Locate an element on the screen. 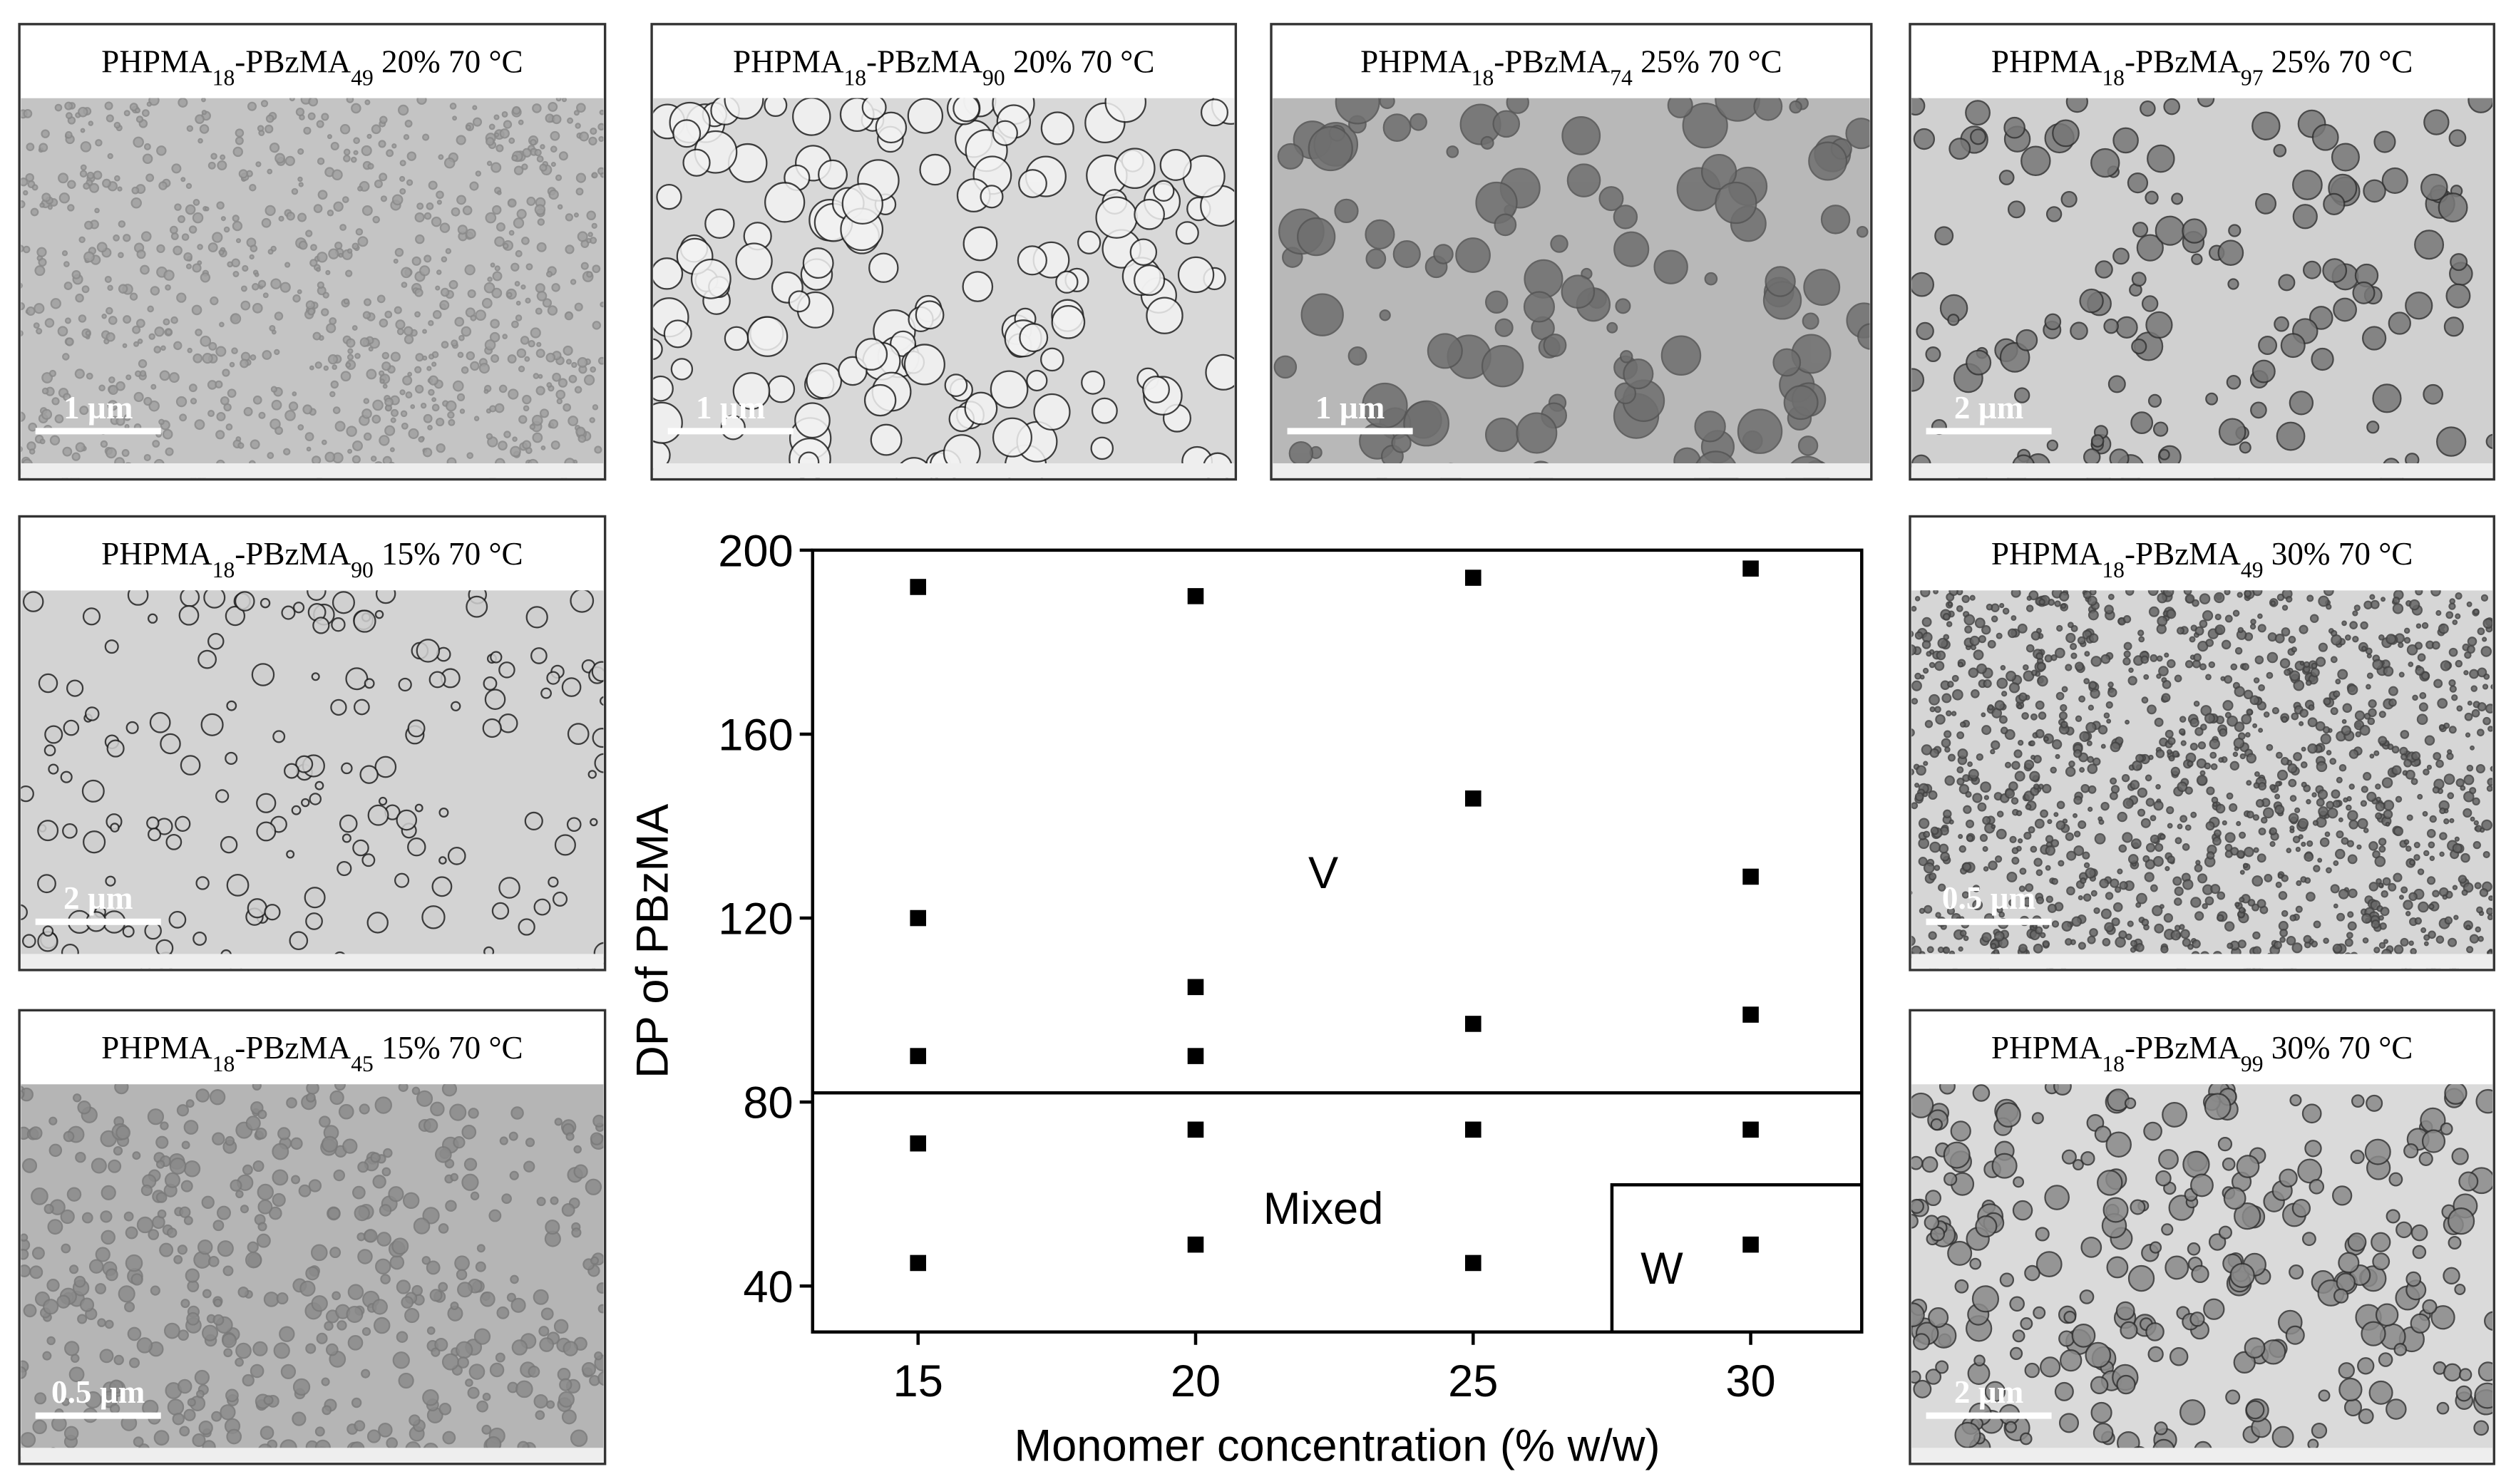 This screenshot has width=2511, height=1484. micrograph is located at coordinates (1572, 288).